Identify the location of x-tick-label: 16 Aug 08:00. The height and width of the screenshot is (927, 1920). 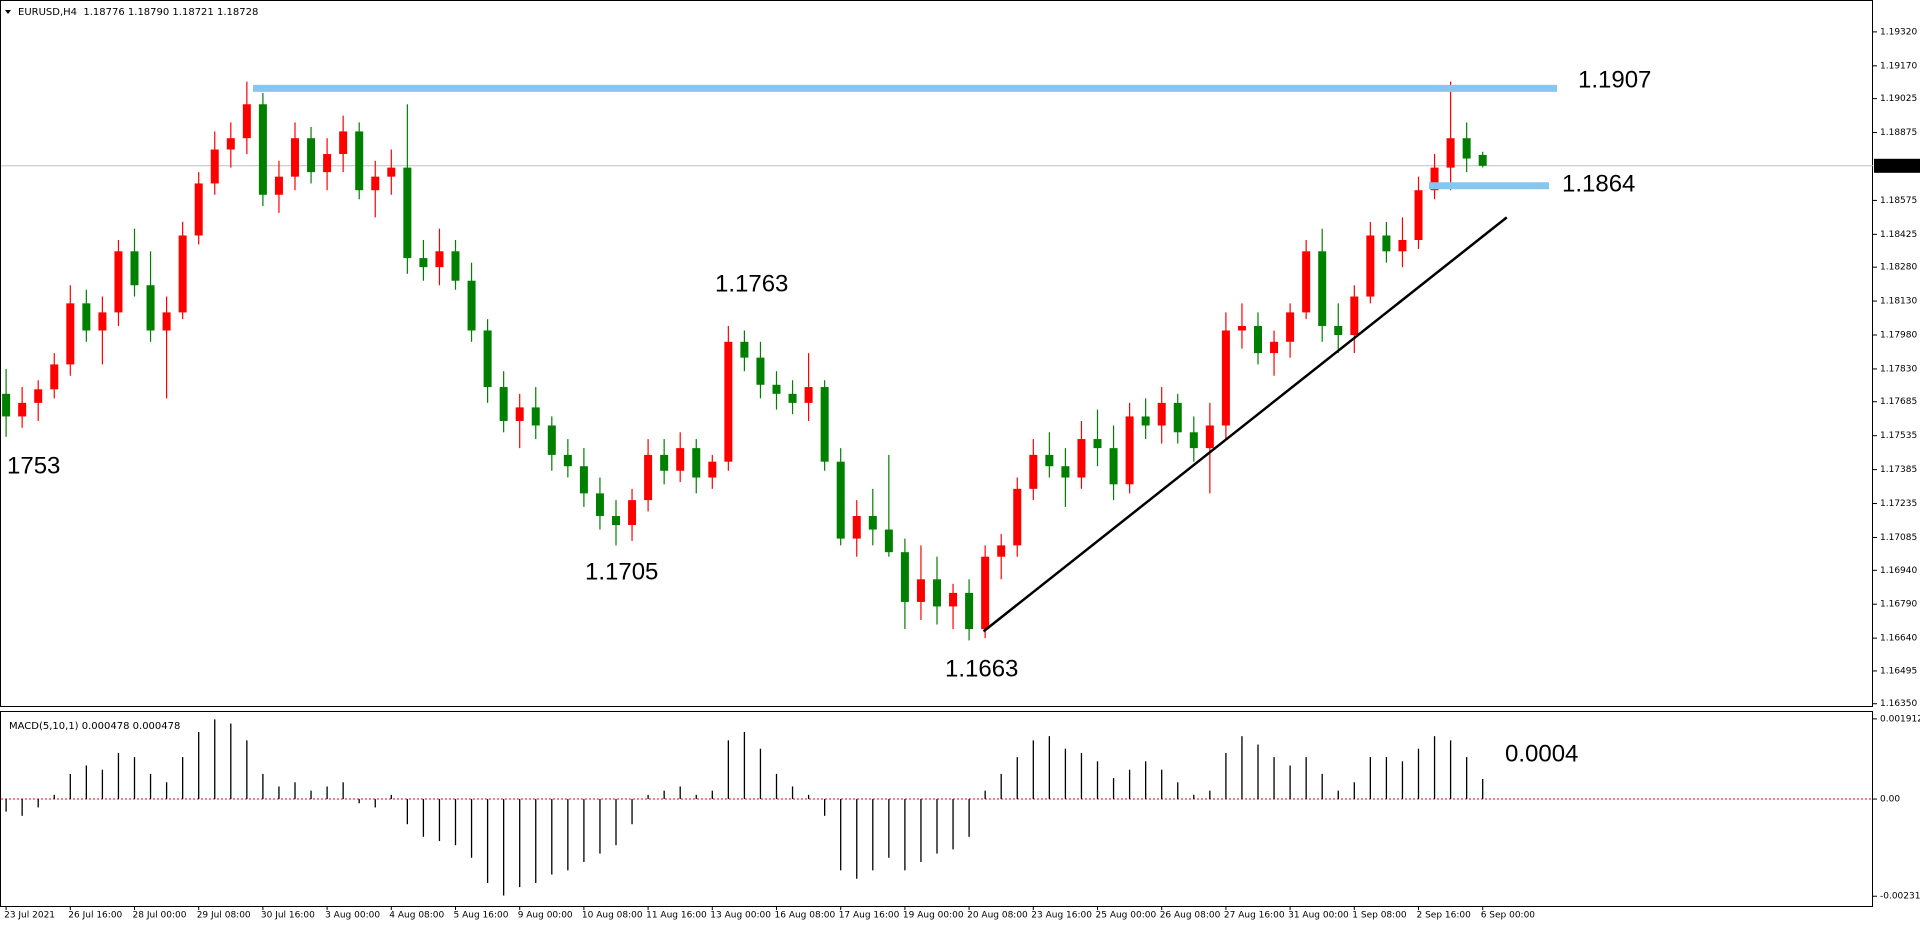
(805, 916).